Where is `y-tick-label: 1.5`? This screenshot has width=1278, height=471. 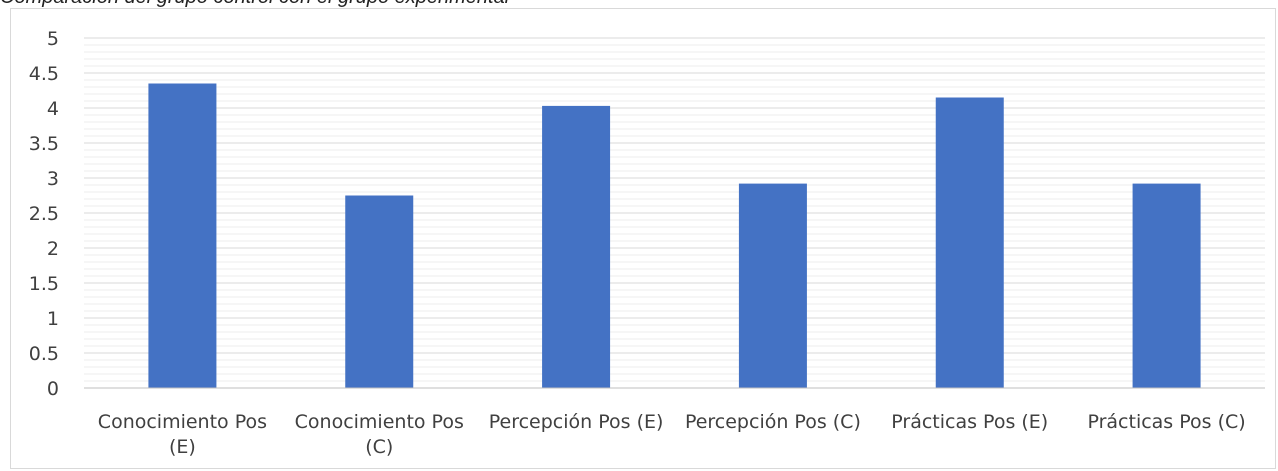
y-tick-label: 1.5 is located at coordinates (44, 284).